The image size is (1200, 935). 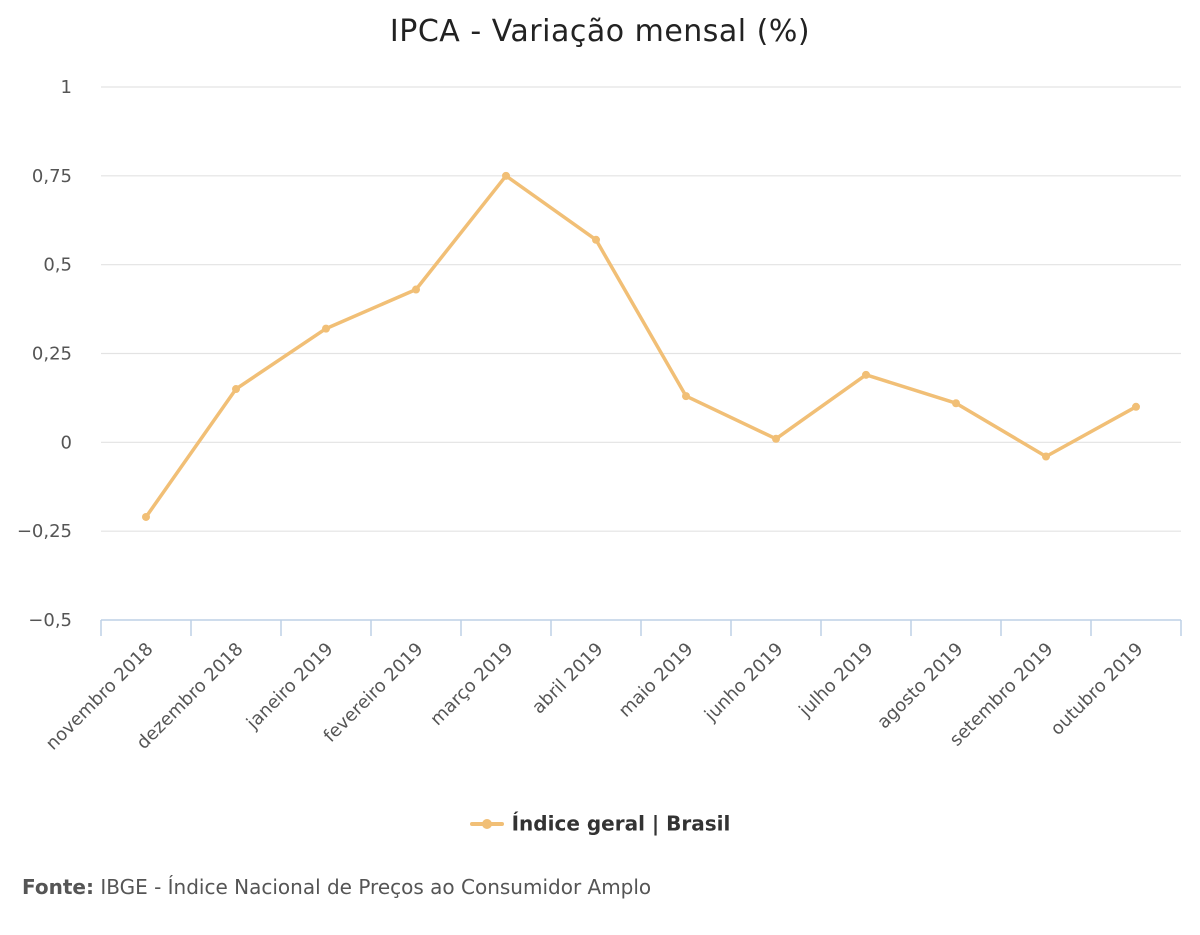 I want to click on source-label: Fonte:, so click(x=58, y=887).